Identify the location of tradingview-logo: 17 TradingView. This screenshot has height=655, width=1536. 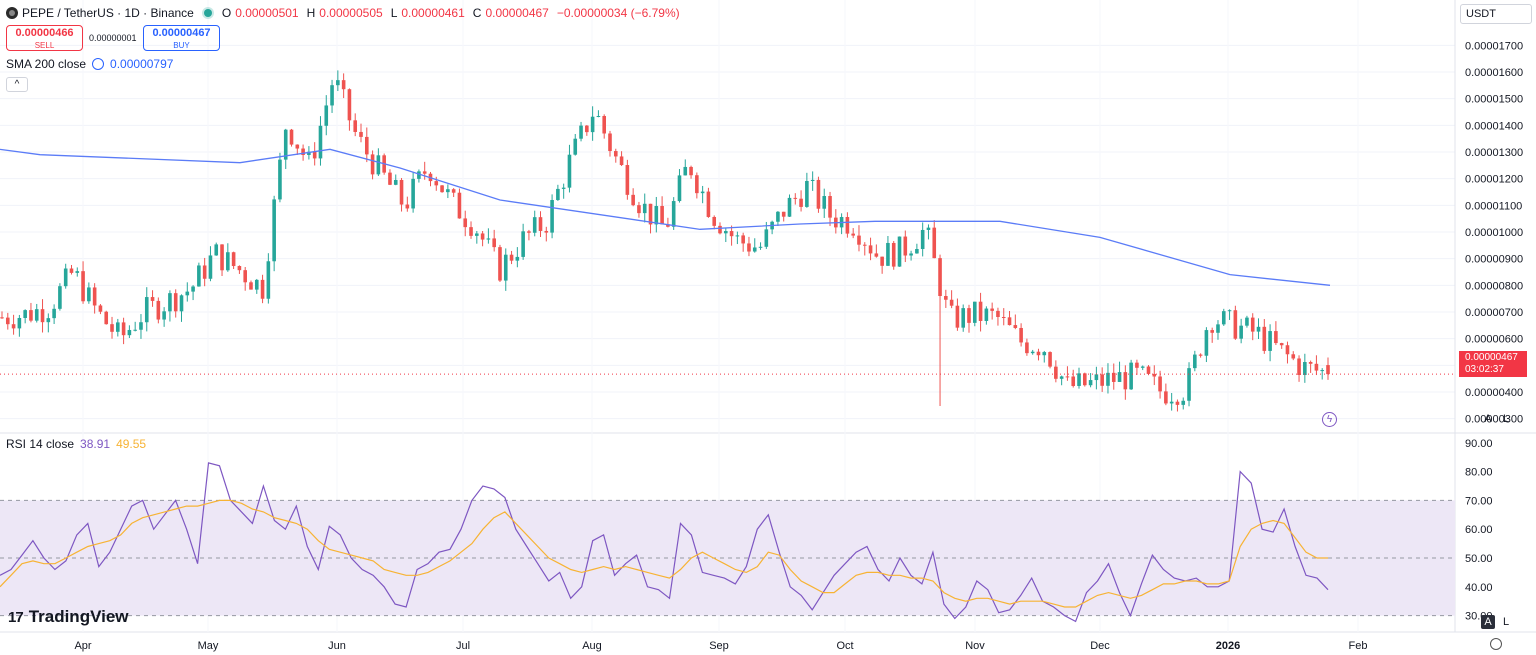
(68, 617).